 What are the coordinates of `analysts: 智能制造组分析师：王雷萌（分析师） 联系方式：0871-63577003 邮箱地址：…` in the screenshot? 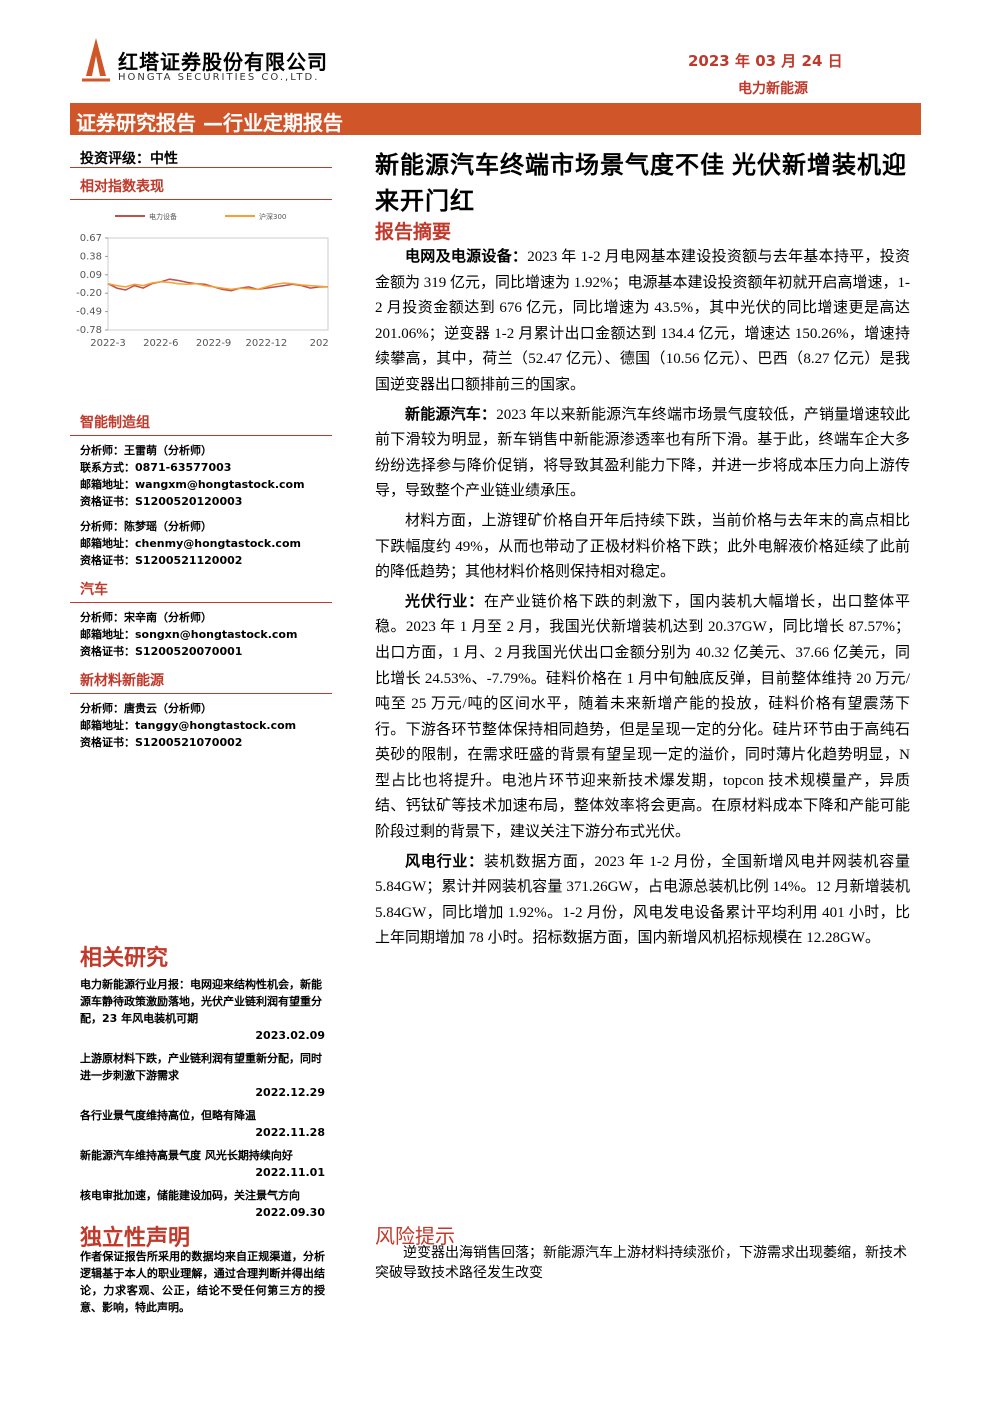 It's located at (201, 581).